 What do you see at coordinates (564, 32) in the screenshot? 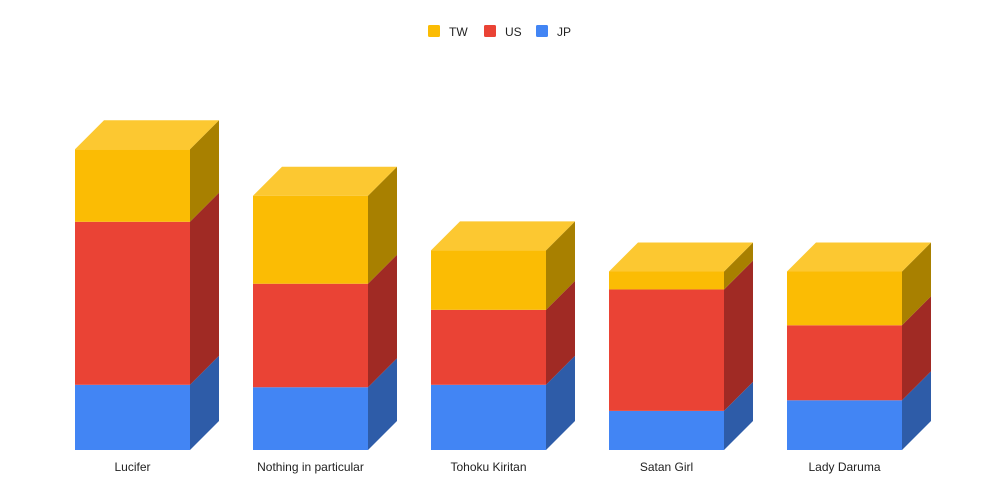
I see `legend-label-jp: JP` at bounding box center [564, 32].